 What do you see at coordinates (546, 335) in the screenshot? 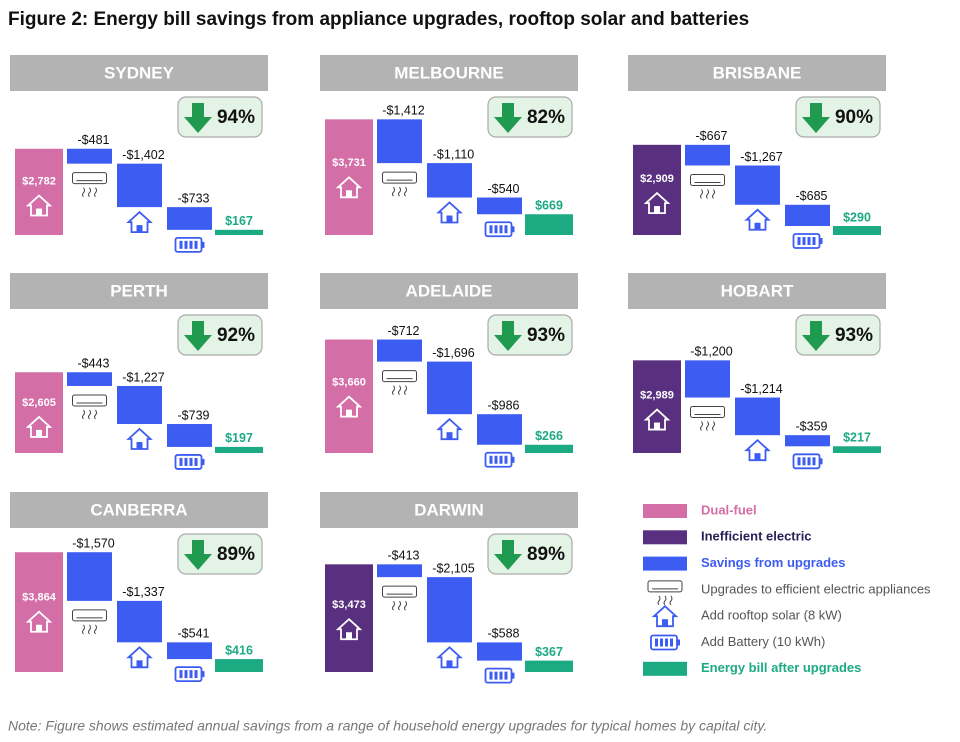
I see `reduction-label: 93%` at bounding box center [546, 335].